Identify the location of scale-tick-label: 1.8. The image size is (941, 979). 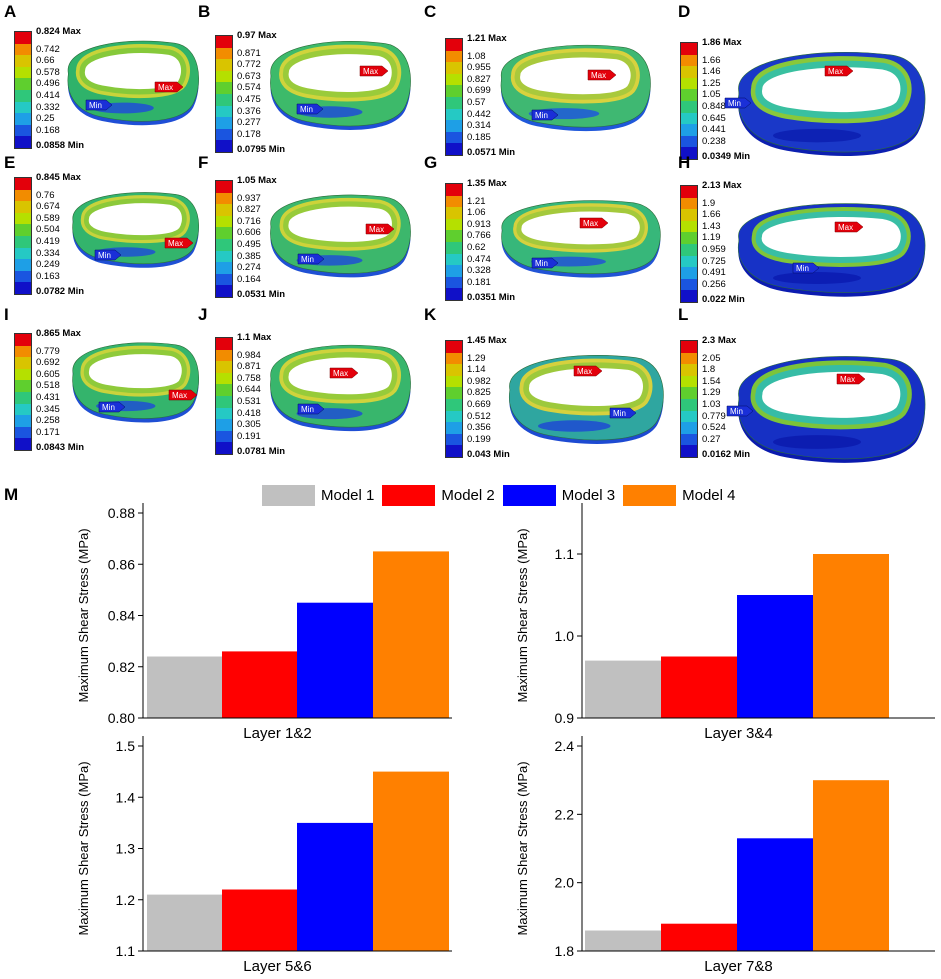
(709, 370).